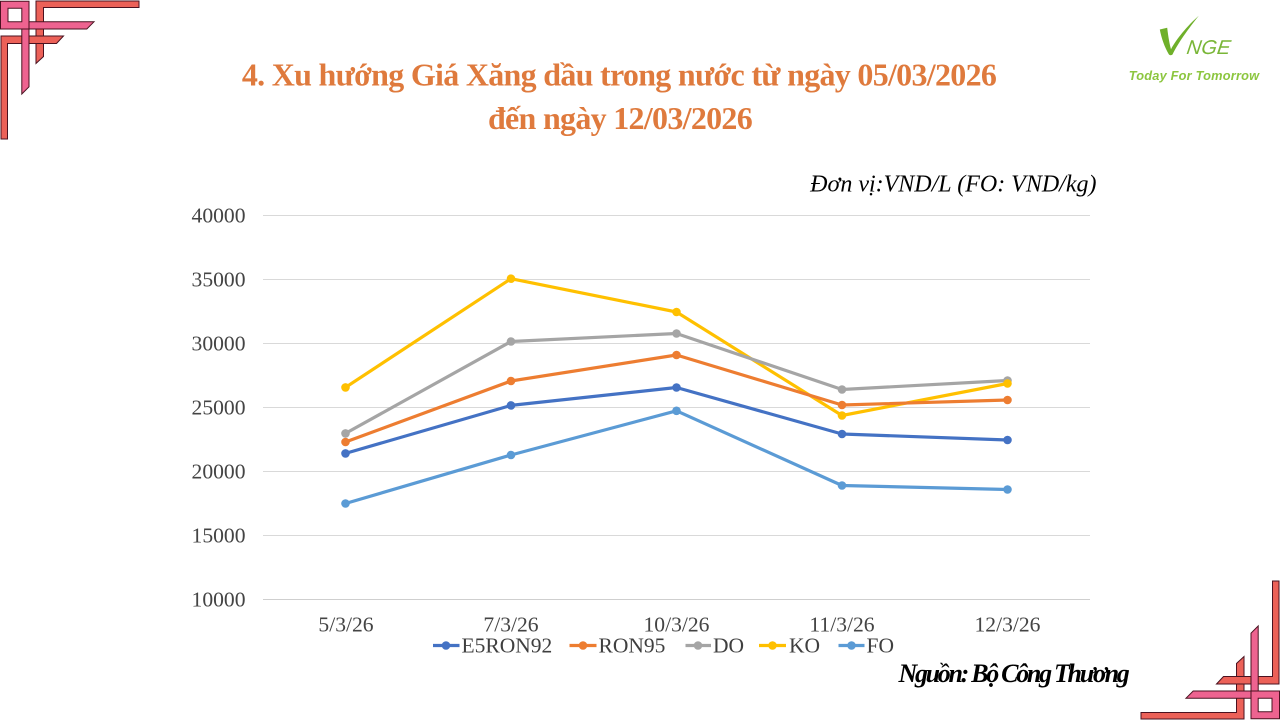 The width and height of the screenshot is (1280, 720). I want to click on svg-text: 20000, so click(219, 472).